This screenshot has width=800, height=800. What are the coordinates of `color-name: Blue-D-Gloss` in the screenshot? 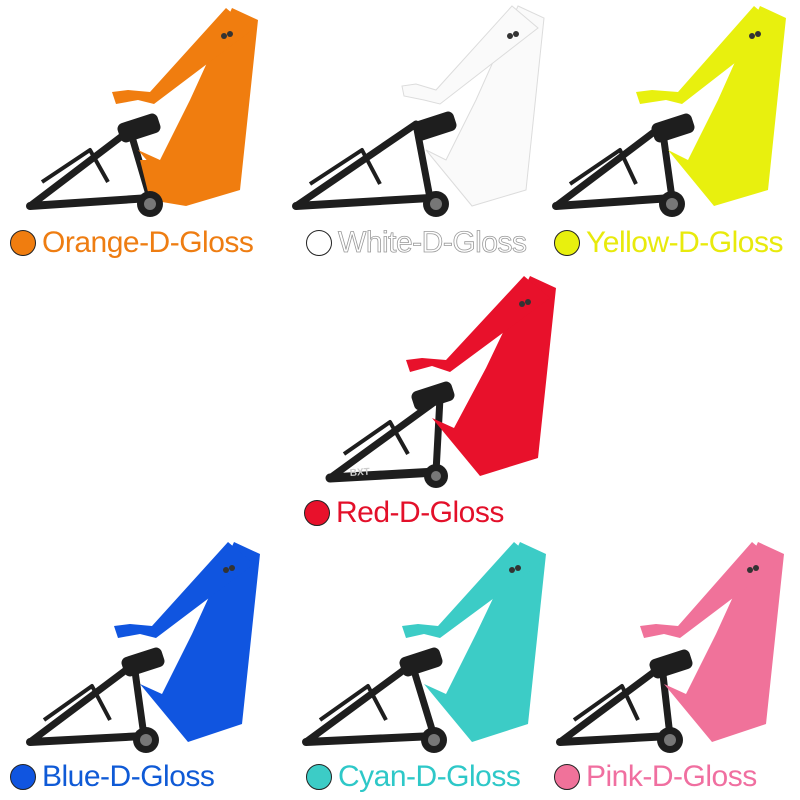 It's located at (128, 776).